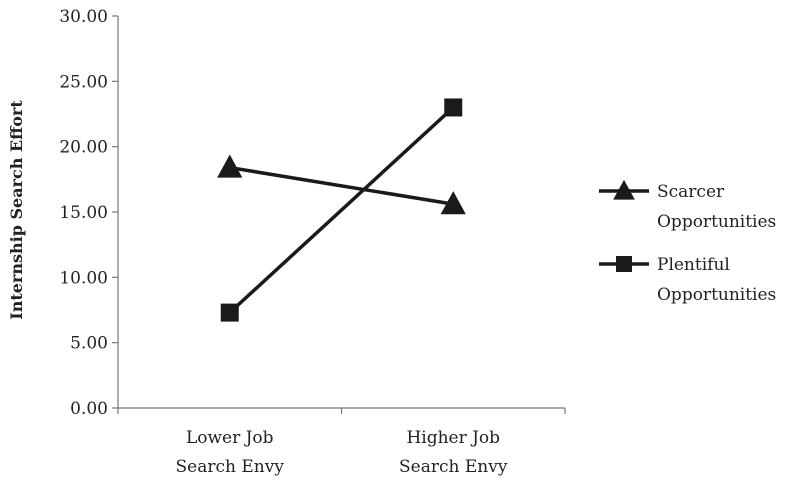  I want to click on y-axis-title: Internship Search Effort, so click(16, 210).